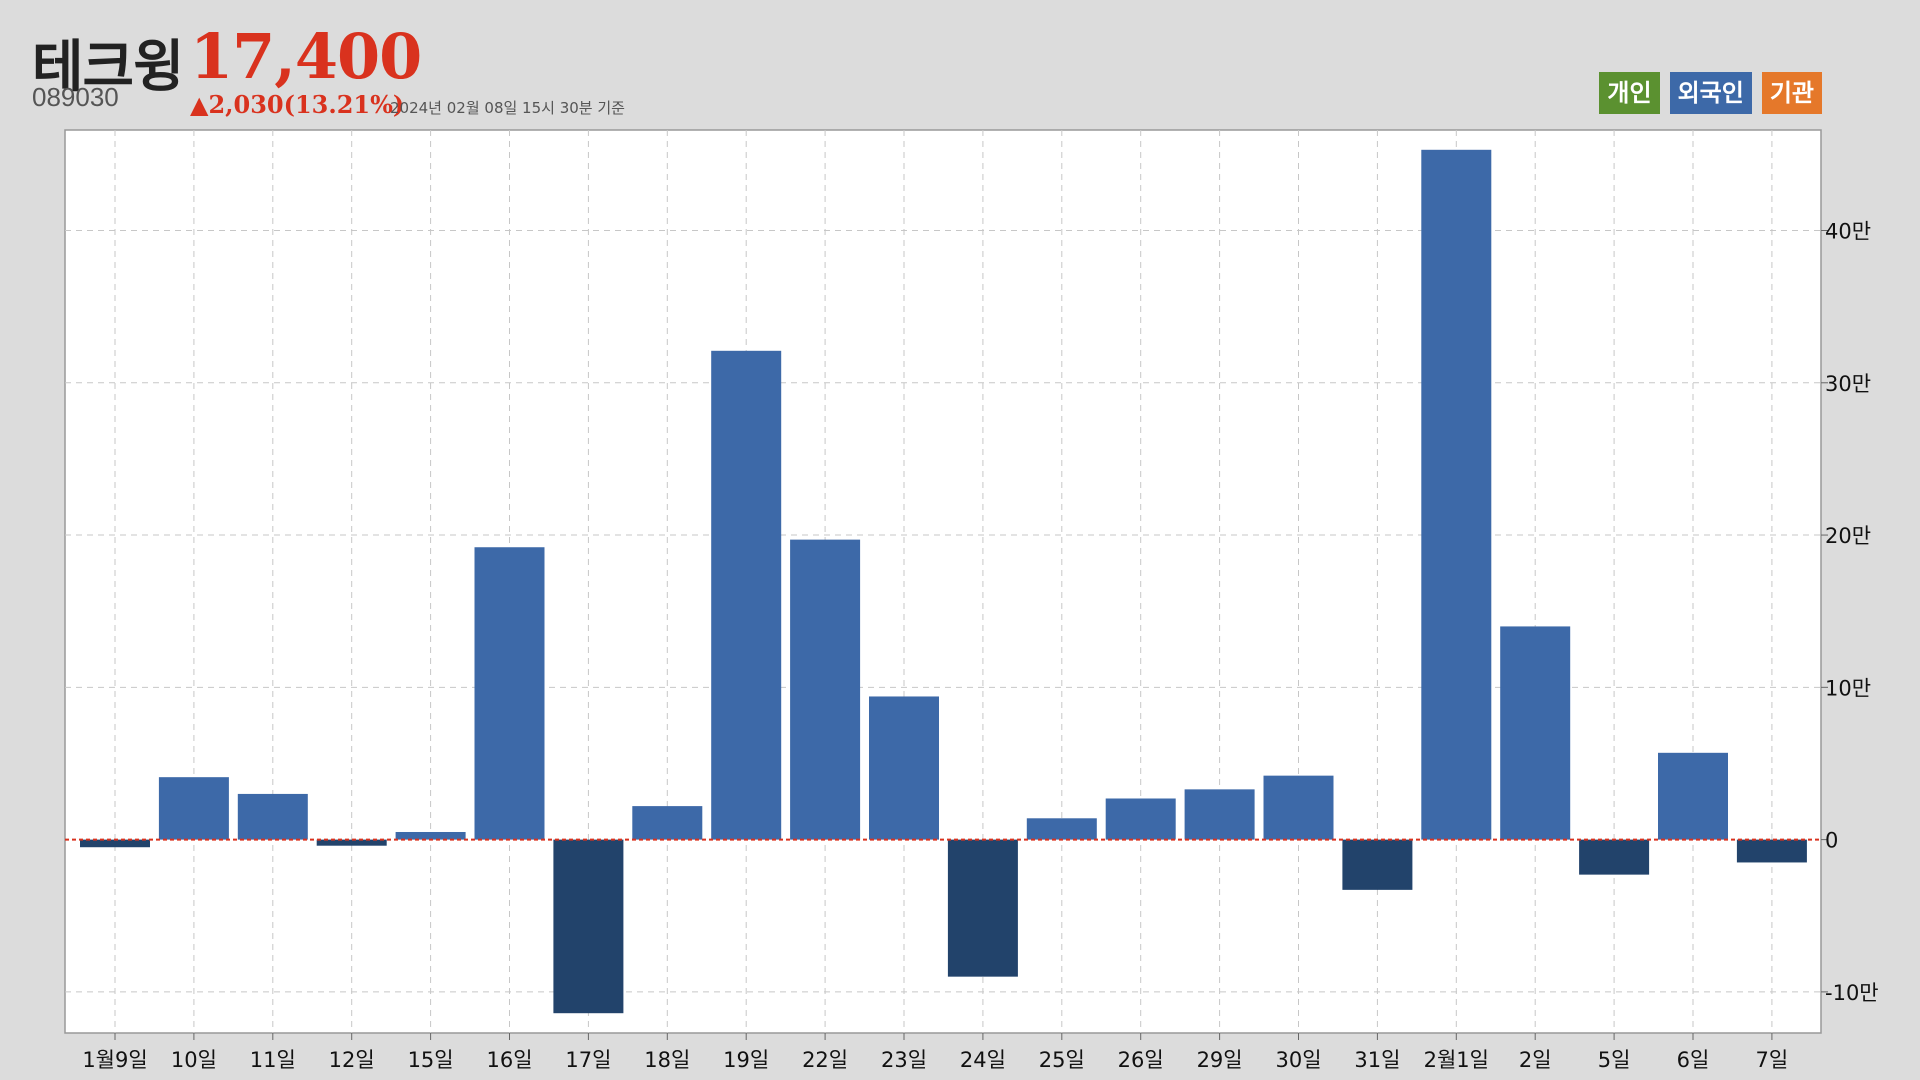  Describe the element at coordinates (983, 1060) in the screenshot. I see `x-tick-label: 24일` at that location.